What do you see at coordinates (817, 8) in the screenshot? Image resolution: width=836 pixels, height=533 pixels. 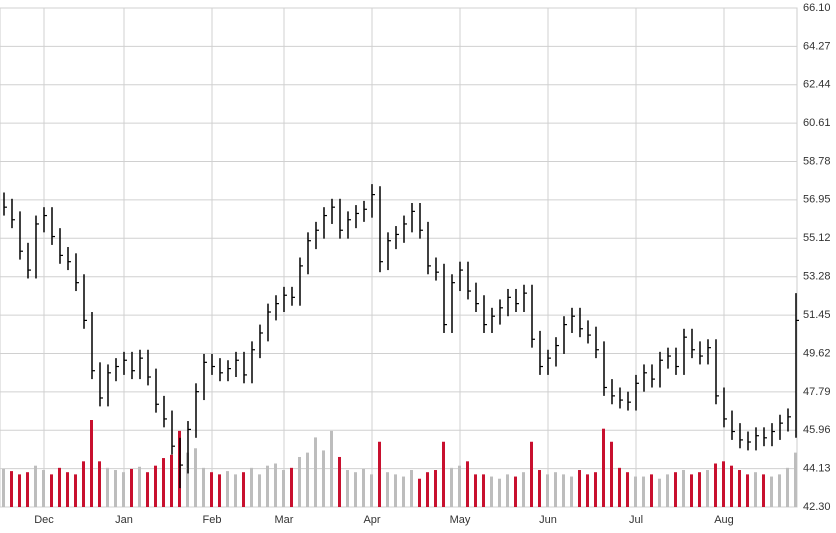 I see `y-tick-label: 66.10` at bounding box center [817, 8].